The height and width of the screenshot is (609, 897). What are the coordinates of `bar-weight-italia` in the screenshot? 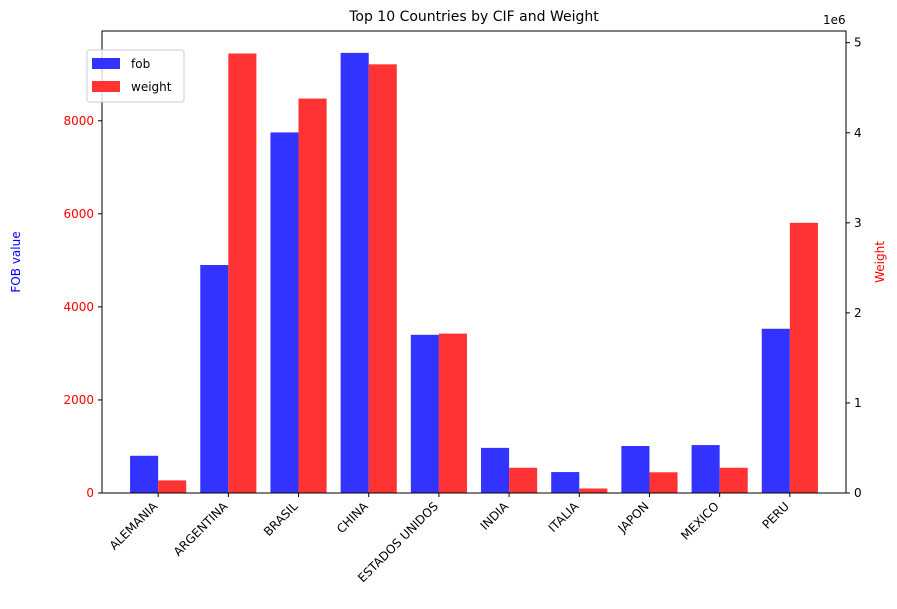 It's located at (593, 490).